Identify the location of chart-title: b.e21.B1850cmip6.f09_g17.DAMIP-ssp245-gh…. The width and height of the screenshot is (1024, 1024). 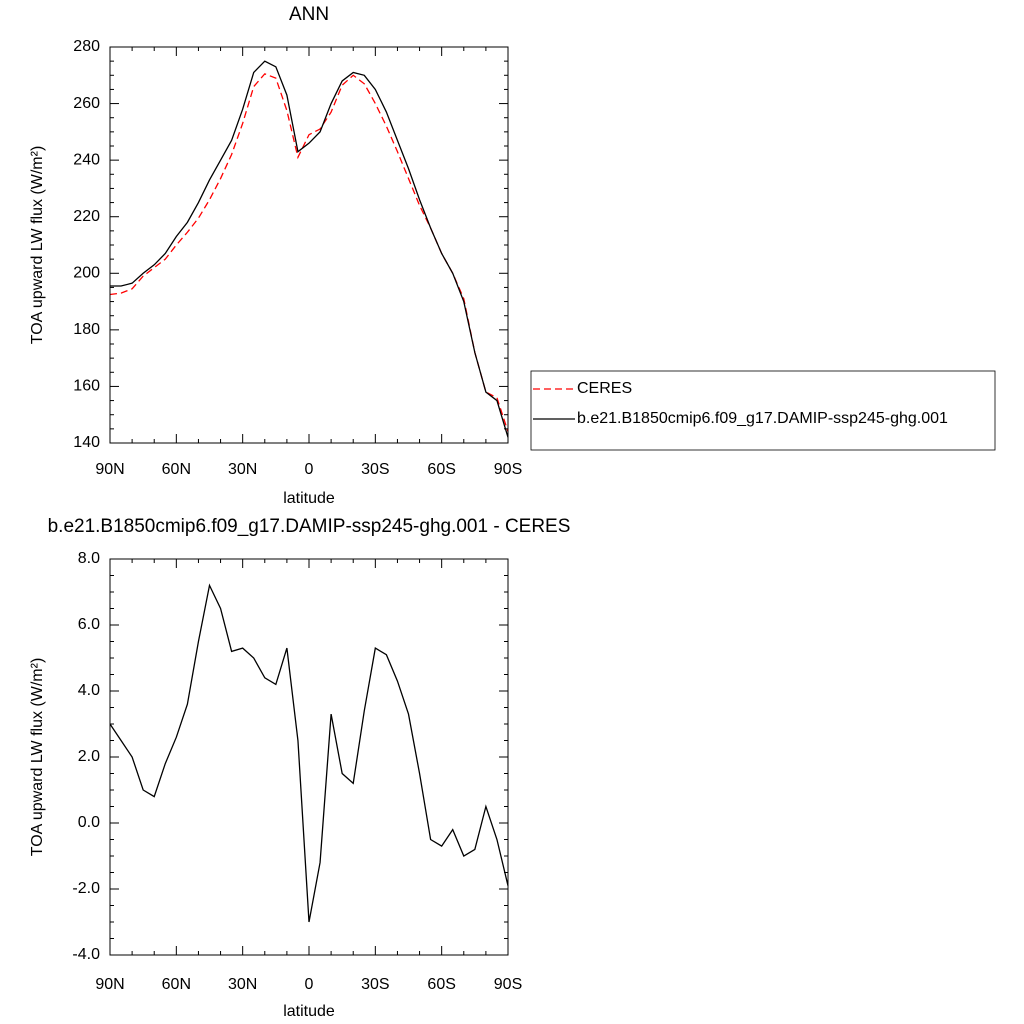
(309, 526).